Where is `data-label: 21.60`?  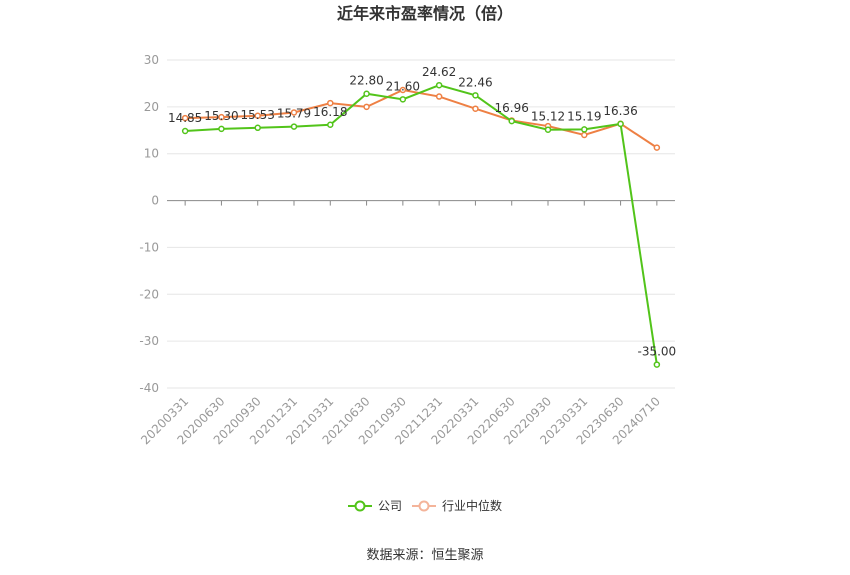 data-label: 21.60 is located at coordinates (403, 86).